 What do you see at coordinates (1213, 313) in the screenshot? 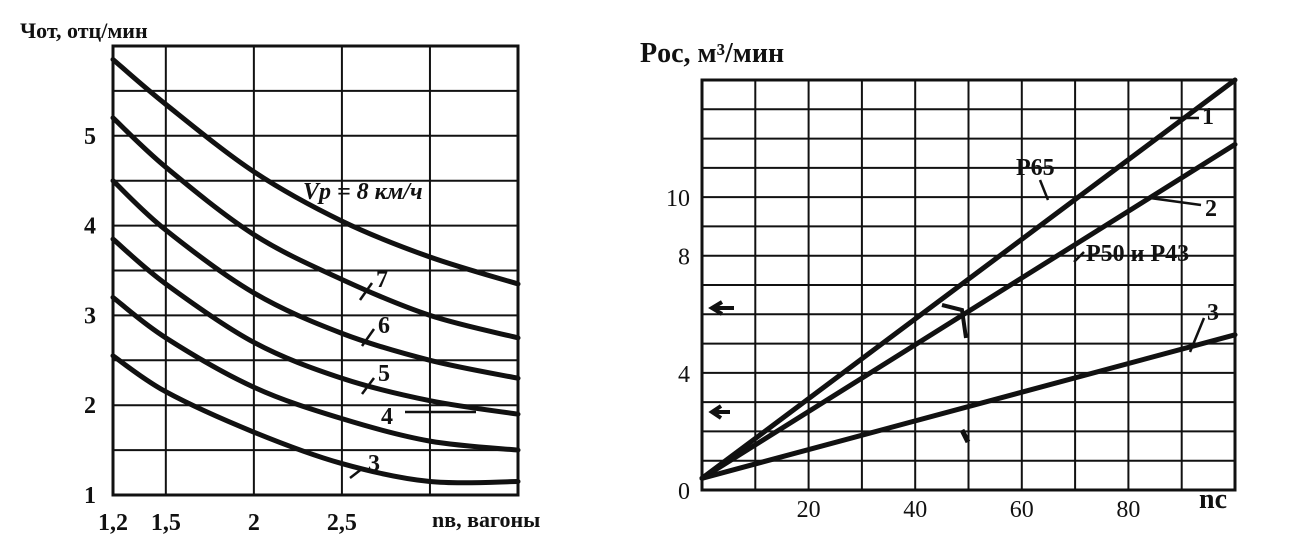
I see `series-label-3: 3` at bounding box center [1213, 313].